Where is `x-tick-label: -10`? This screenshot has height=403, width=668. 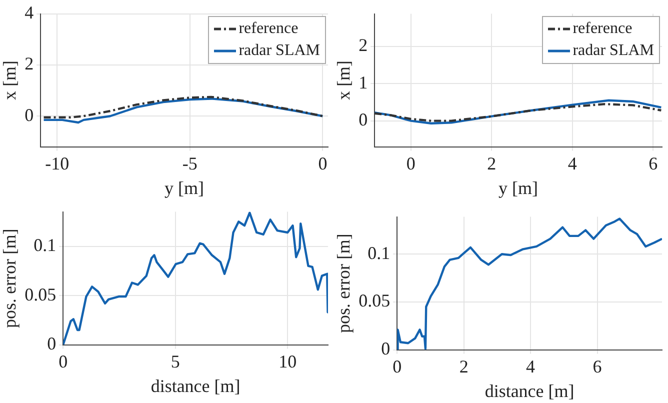 x-tick-label: -10 is located at coordinates (57, 163).